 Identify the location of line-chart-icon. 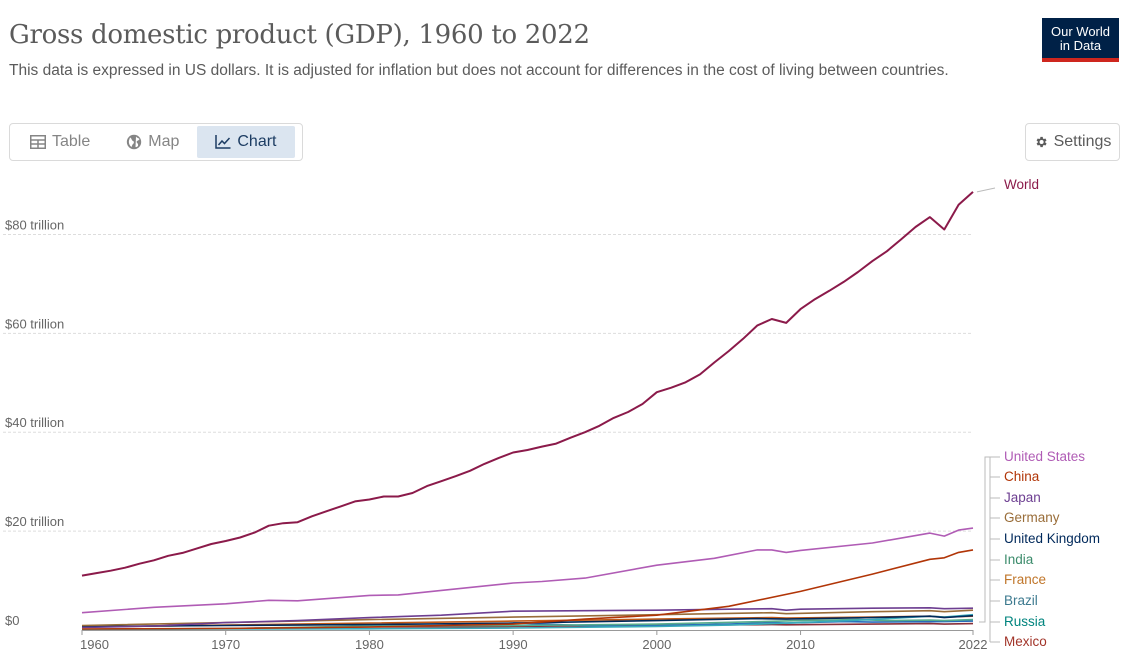
(223, 142).